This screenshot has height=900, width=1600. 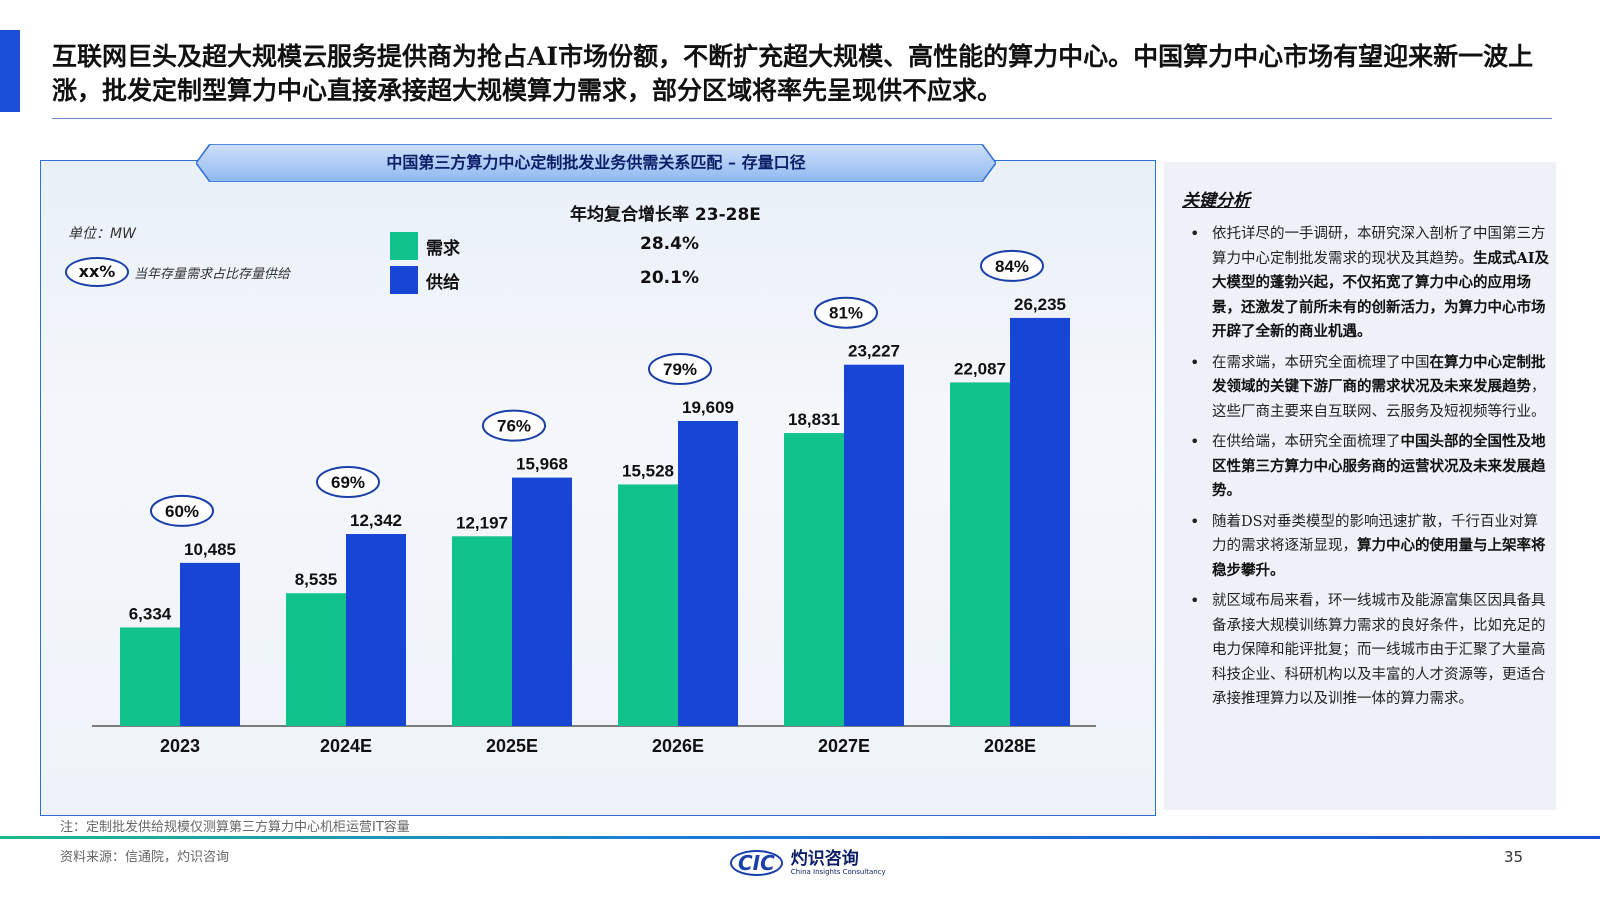 What do you see at coordinates (482, 522) in the screenshot?
I see `data-label-demand: 12,197` at bounding box center [482, 522].